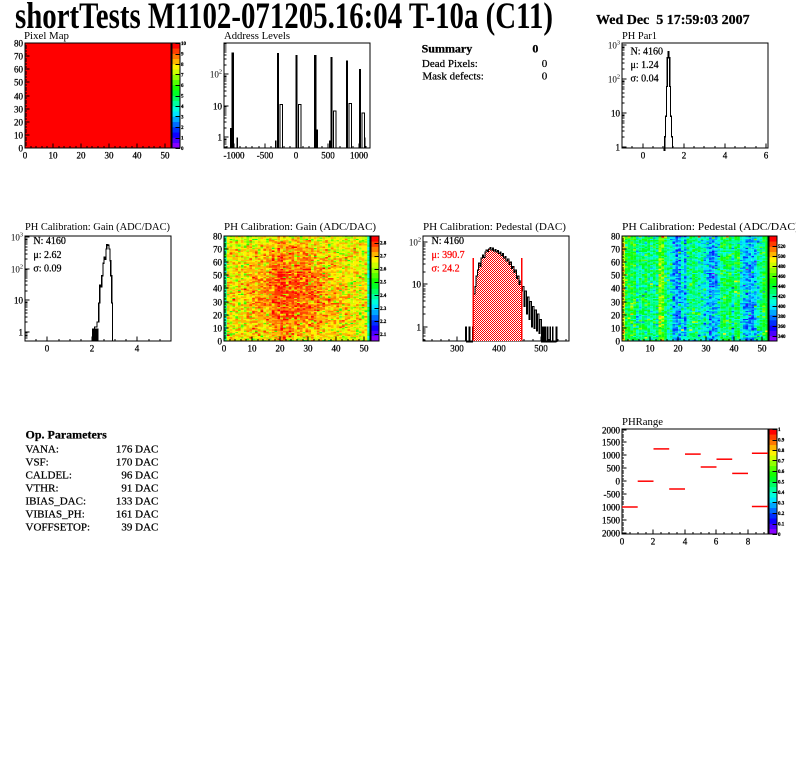  What do you see at coordinates (182, 96) in the screenshot?
I see `svg-text: 5` at bounding box center [182, 96].